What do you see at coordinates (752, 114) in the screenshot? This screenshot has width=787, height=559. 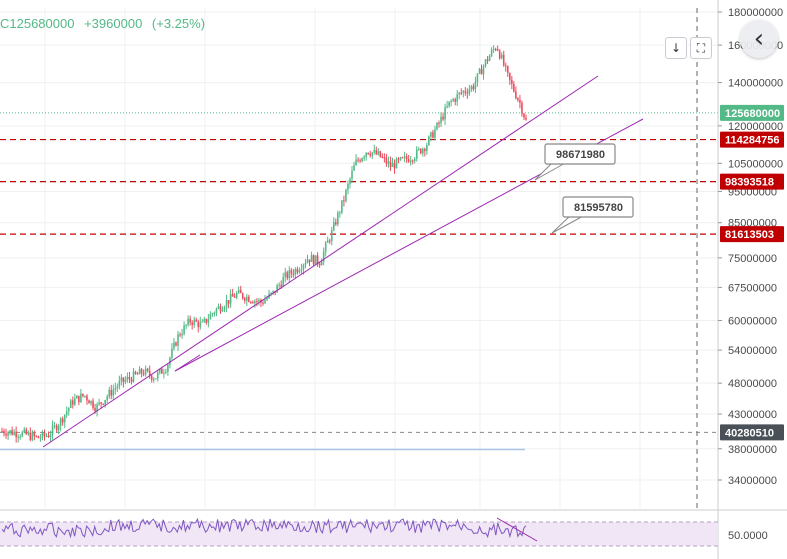 I see `price-tag-label: 125680000` at bounding box center [752, 114].